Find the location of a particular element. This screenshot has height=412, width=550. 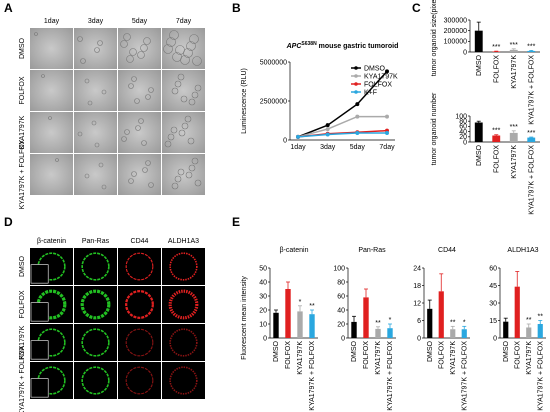

x-tick-label: KYA1797K is located at coordinates (378, 358).